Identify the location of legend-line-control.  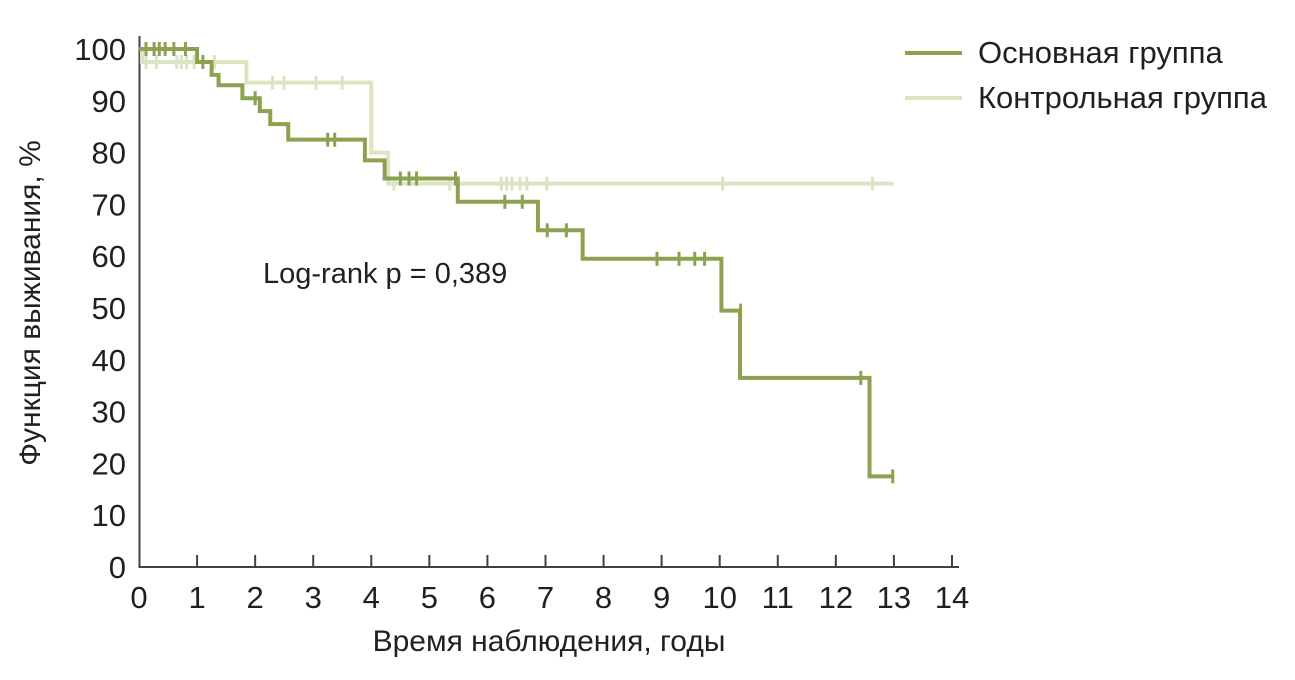
(933, 97).